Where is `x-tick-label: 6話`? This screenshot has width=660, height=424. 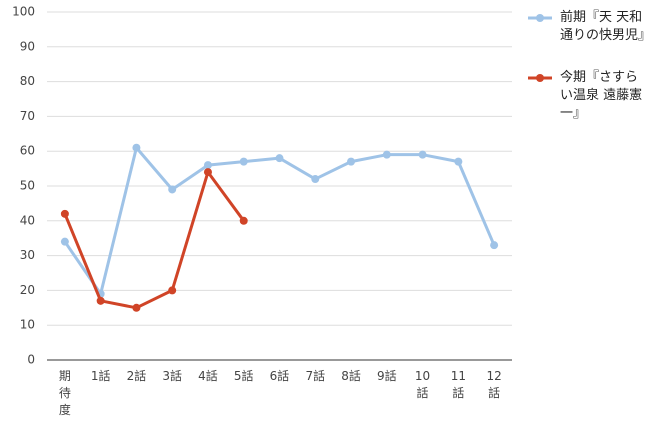
x-tick-label: 6話 is located at coordinates (279, 376).